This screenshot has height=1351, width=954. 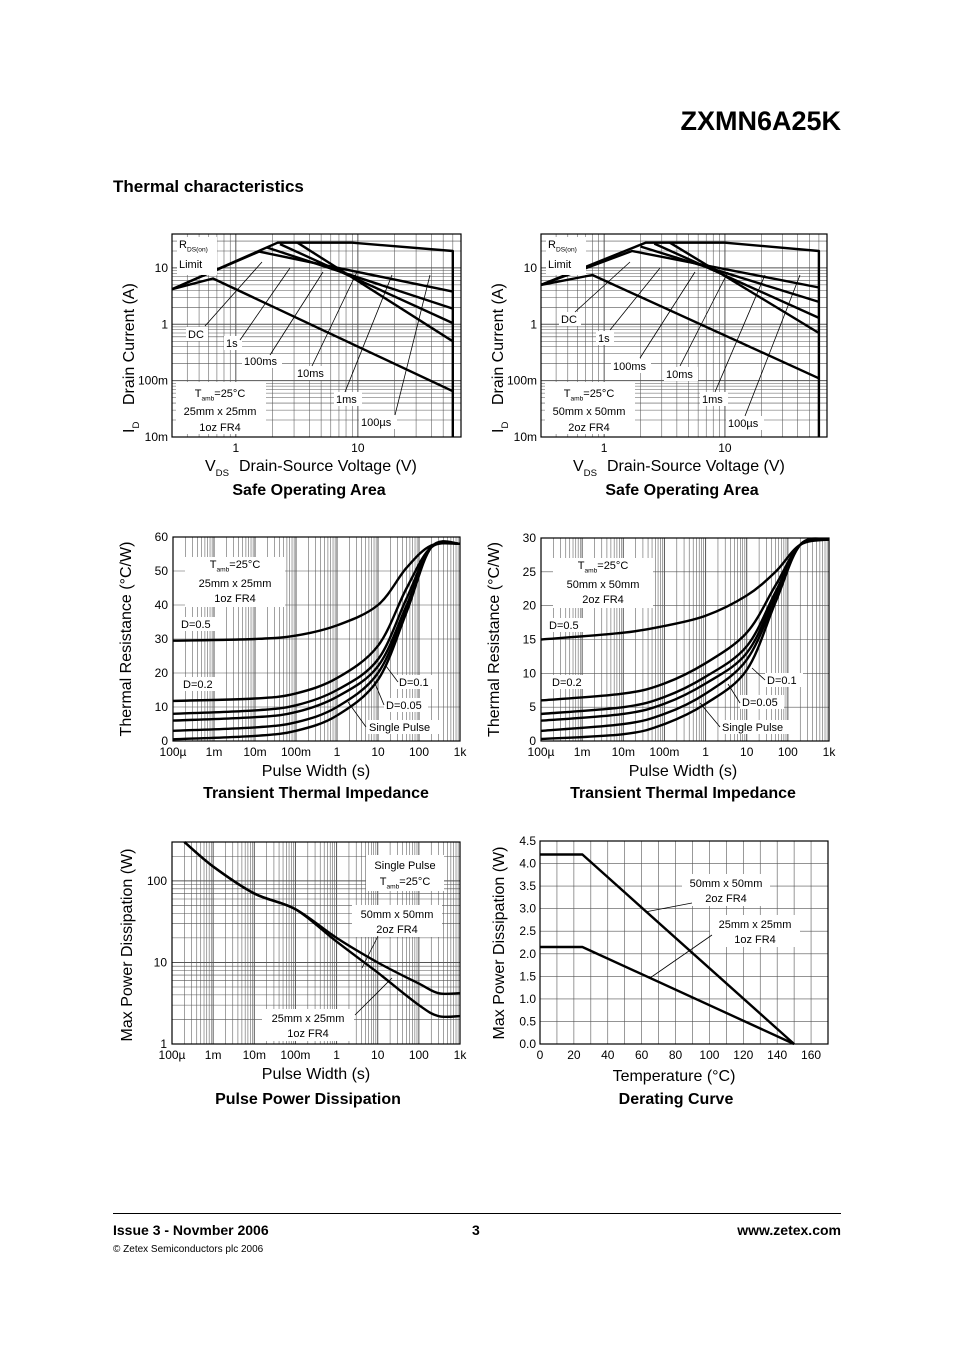 I want to click on rds-label-box, so click(x=566, y=256).